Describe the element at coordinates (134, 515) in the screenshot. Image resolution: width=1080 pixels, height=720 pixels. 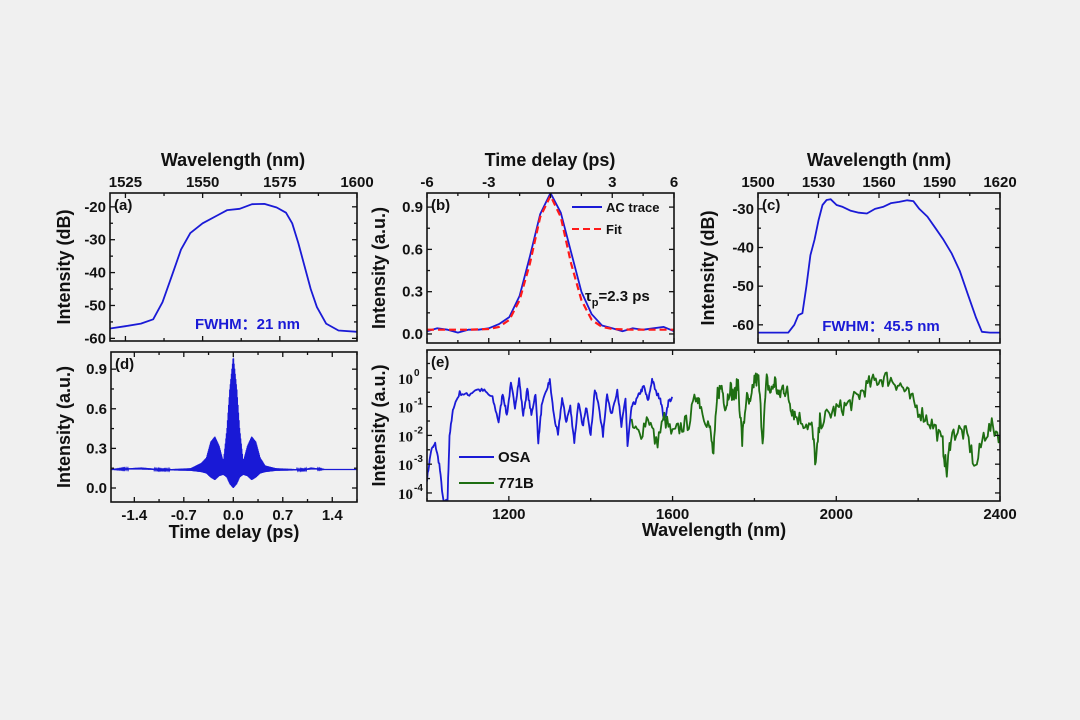
I see `x-tick-label: -1.4` at that location.